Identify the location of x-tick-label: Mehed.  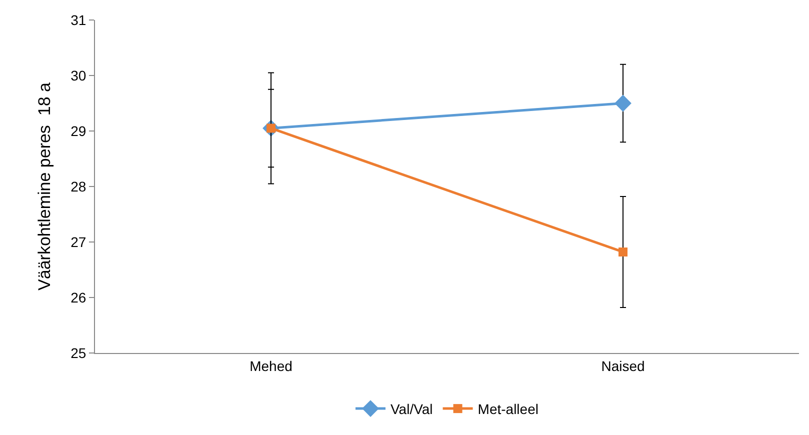
(271, 366).